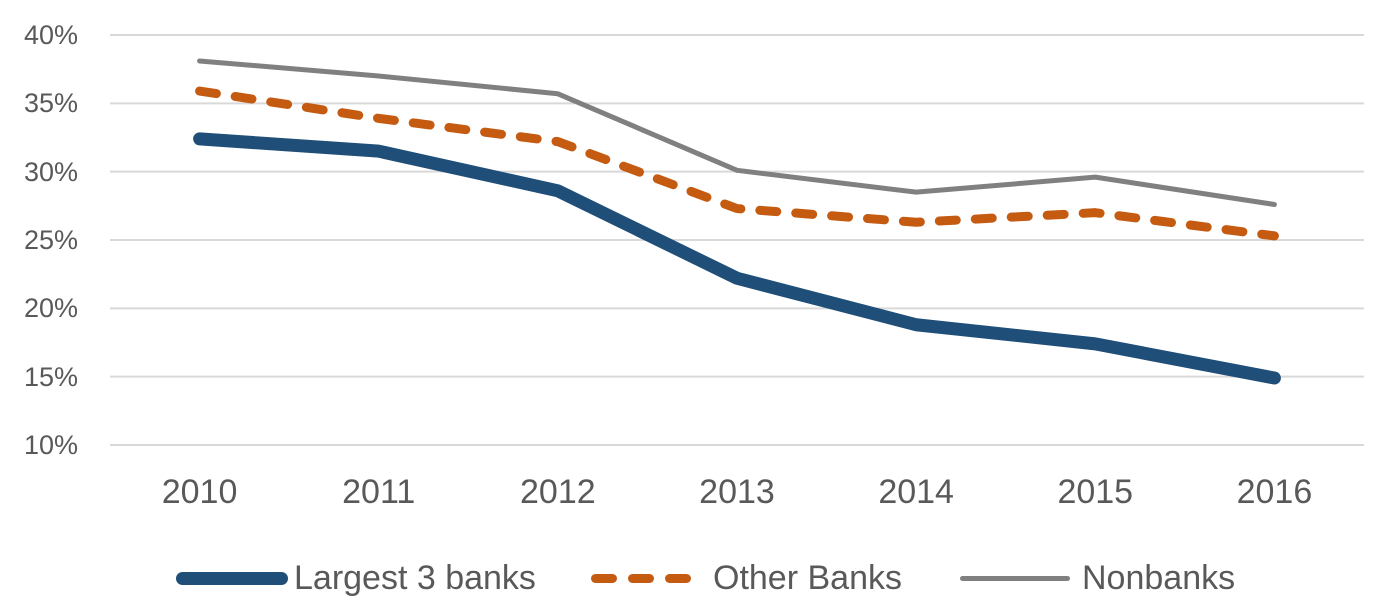 The image size is (1376, 611). What do you see at coordinates (50, 376) in the screenshot?
I see `y-tick-label: 15%` at bounding box center [50, 376].